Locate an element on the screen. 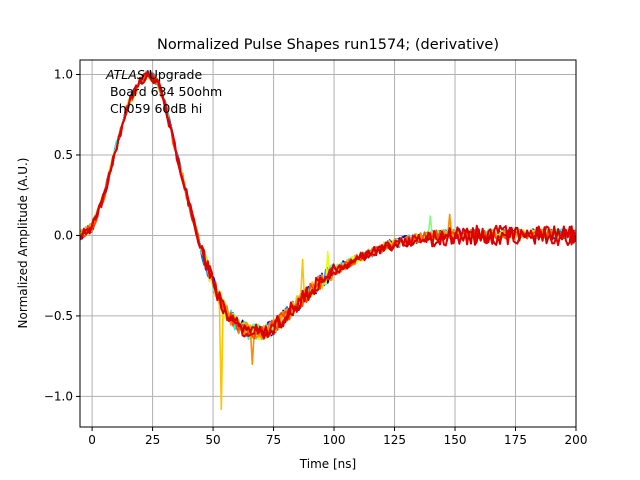 The height and width of the screenshot is (480, 640). x-axis-ticks: 0 25 50 75 100 125 150 175 200 is located at coordinates (337, 437).